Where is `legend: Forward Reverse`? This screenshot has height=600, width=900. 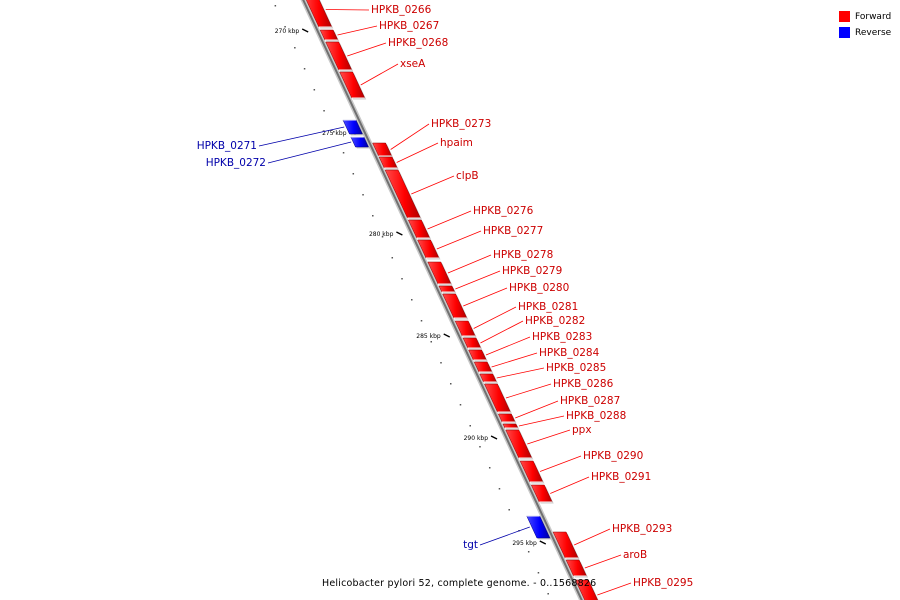 legend: Forward Reverse is located at coordinates (865, 25).